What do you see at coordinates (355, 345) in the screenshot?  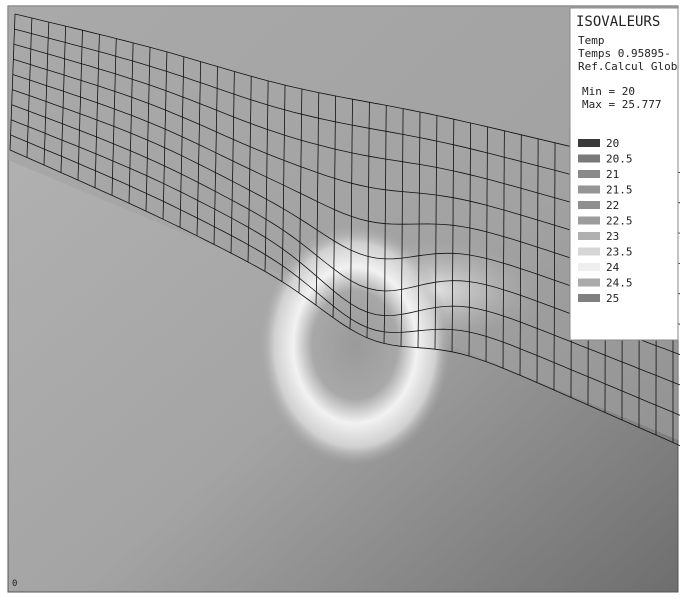 I see `hot-spot` at bounding box center [355, 345].